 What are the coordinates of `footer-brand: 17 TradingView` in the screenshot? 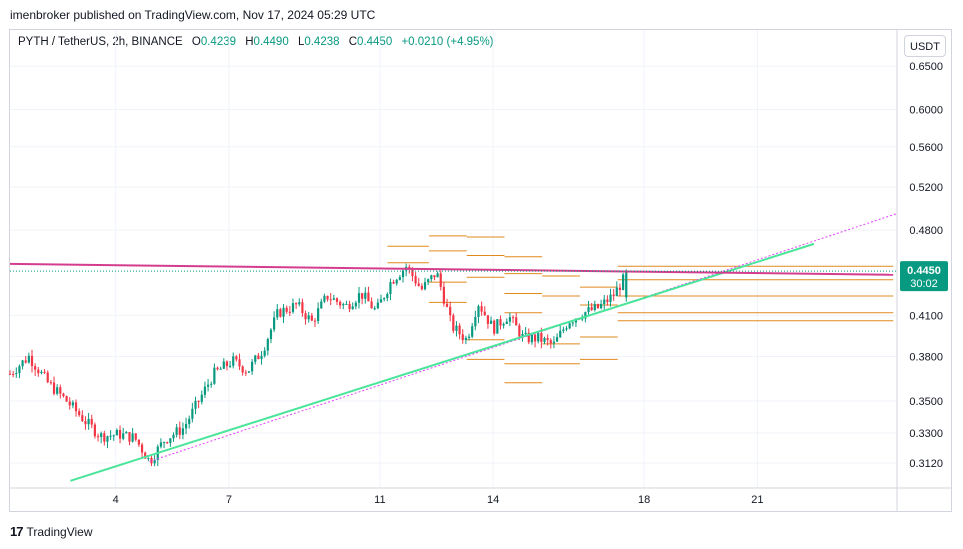 It's located at (51, 531).